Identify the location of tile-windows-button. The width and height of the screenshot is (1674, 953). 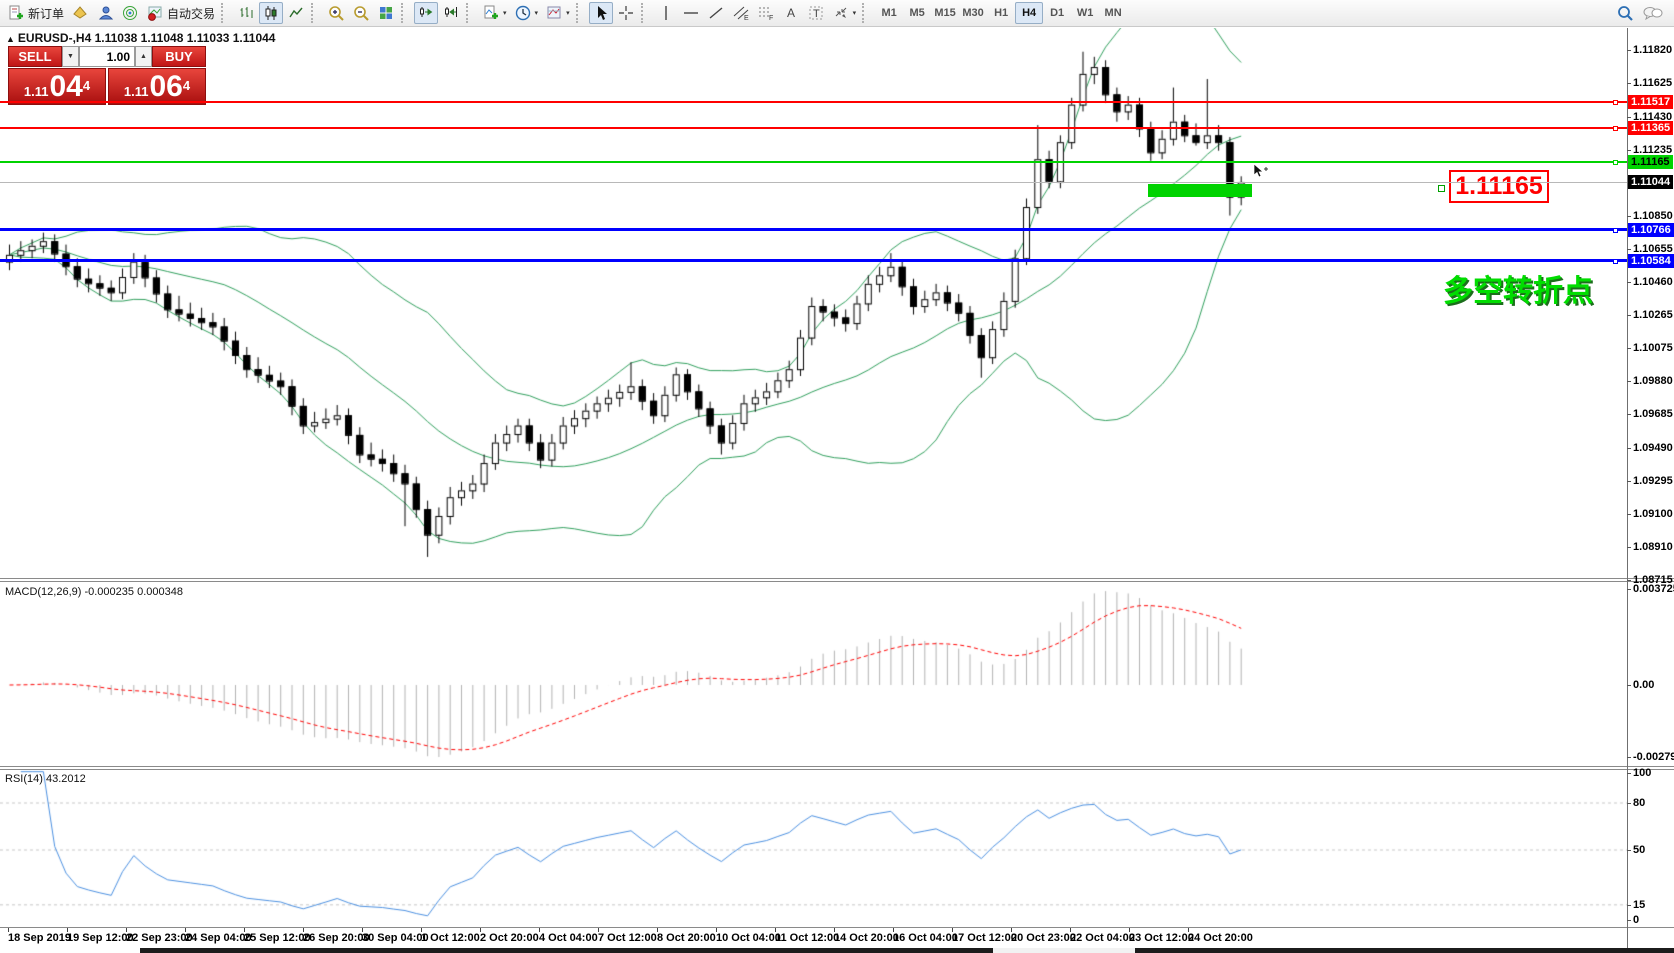
(386, 13).